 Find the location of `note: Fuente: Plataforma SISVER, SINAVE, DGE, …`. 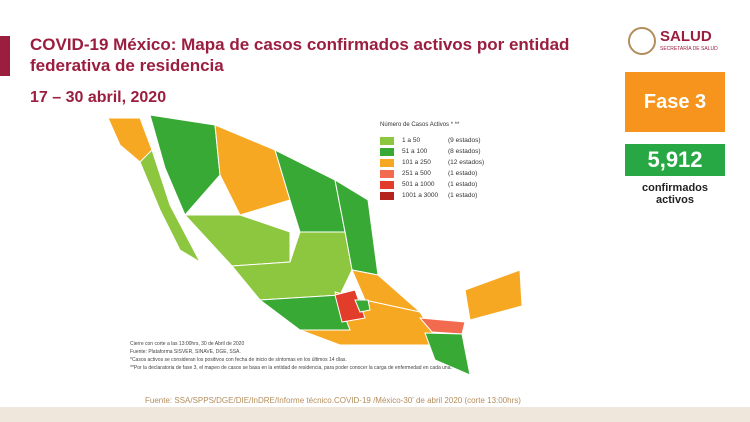

note: Fuente: Plataforma SISVER, SINAVE, DGE, … is located at coordinates (185, 352).